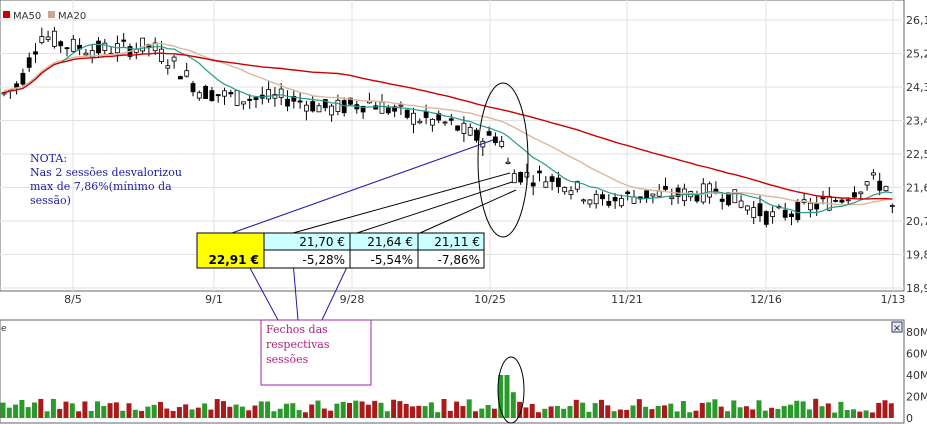  What do you see at coordinates (909, 418) in the screenshot?
I see `volume-y-tick: 0` at bounding box center [909, 418].